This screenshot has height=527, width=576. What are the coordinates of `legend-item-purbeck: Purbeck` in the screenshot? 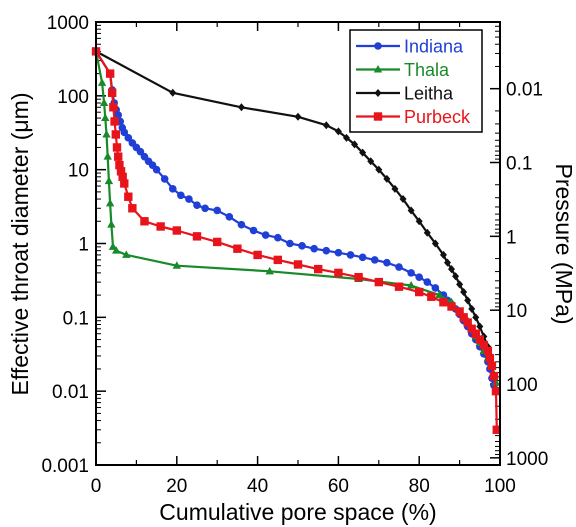 It's located at (413, 117).